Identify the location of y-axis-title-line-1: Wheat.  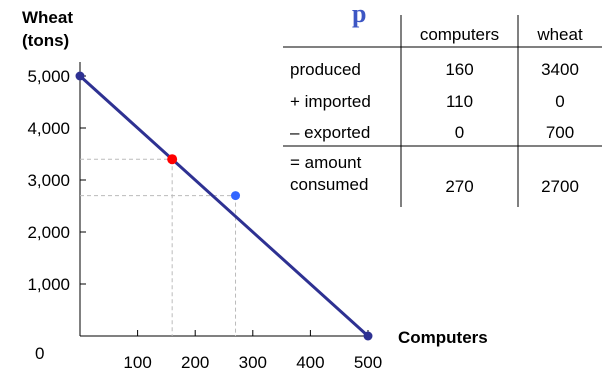
(47, 17).